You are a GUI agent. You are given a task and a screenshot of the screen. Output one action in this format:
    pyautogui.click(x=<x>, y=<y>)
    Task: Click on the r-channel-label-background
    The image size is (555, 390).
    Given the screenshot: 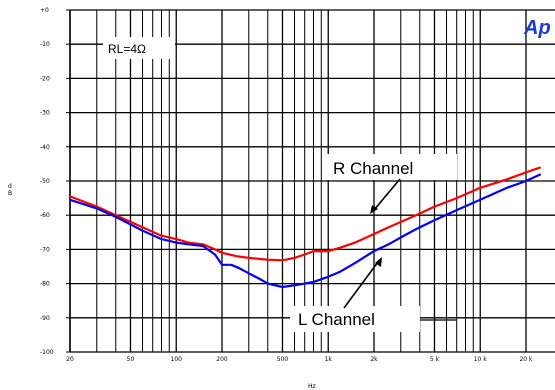 What is the action you would take?
    pyautogui.click(x=392, y=167)
    